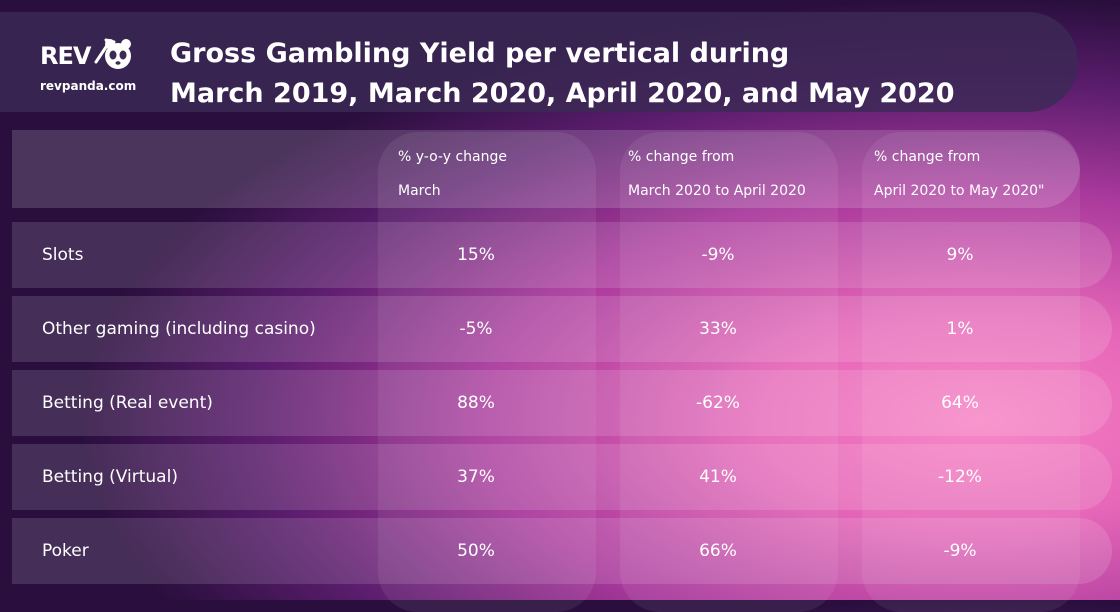  What do you see at coordinates (960, 403) in the screenshot?
I see `table-cell: 64%` at bounding box center [960, 403].